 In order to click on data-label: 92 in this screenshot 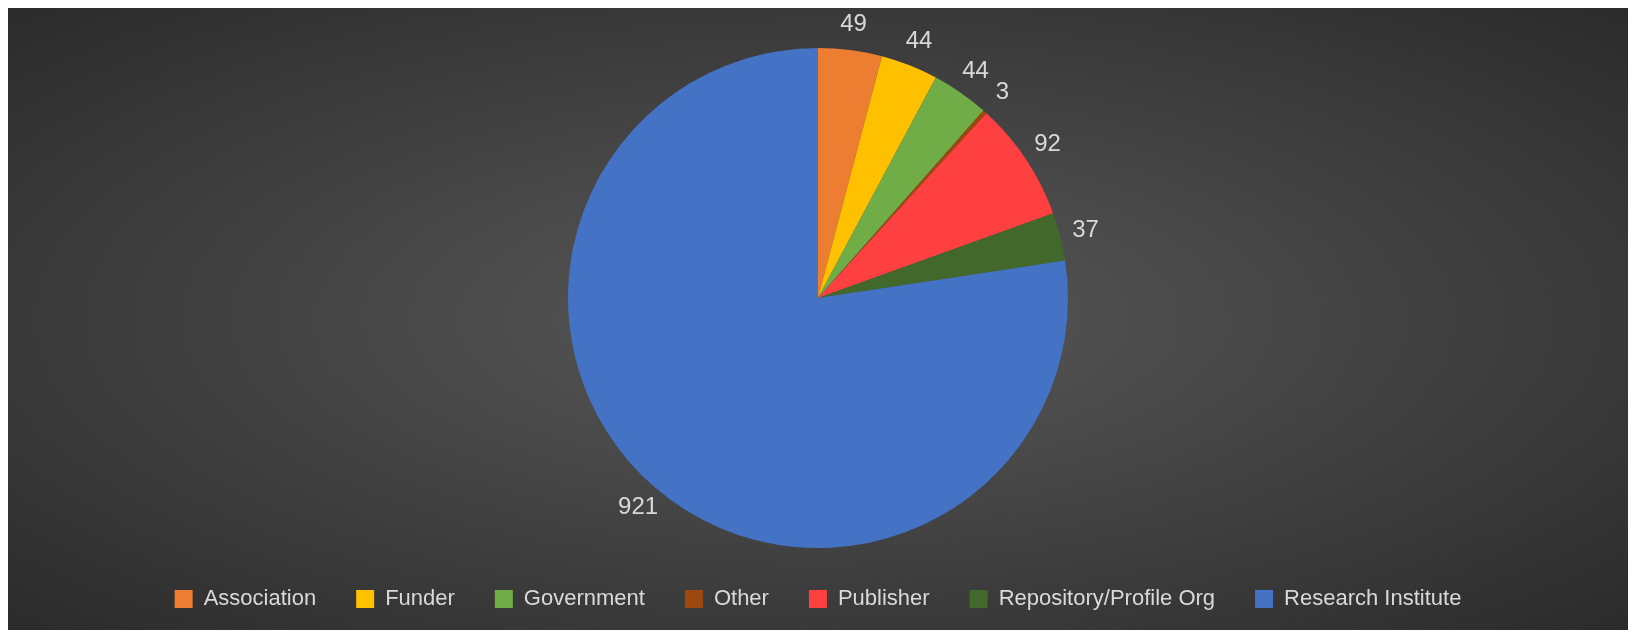, I will do `click(1047, 143)`.